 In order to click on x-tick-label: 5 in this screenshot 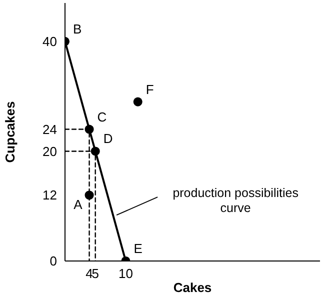, I will do `click(95, 274)`.